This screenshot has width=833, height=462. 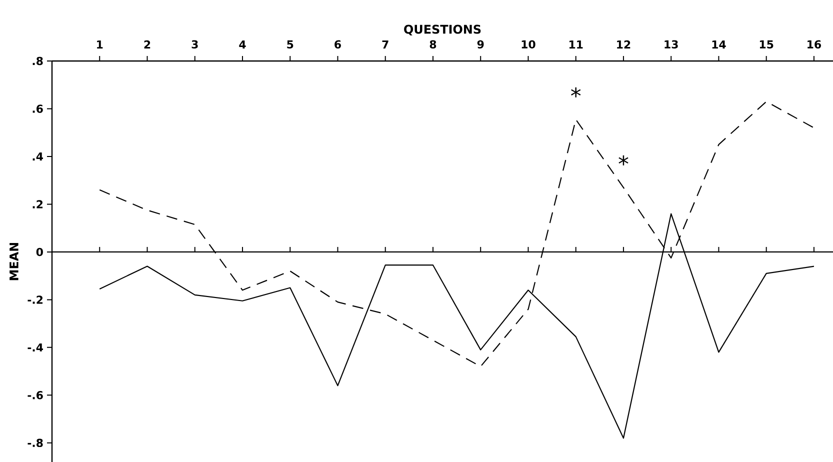 I want to click on y-axis-title: MEAN, so click(x=14, y=261).